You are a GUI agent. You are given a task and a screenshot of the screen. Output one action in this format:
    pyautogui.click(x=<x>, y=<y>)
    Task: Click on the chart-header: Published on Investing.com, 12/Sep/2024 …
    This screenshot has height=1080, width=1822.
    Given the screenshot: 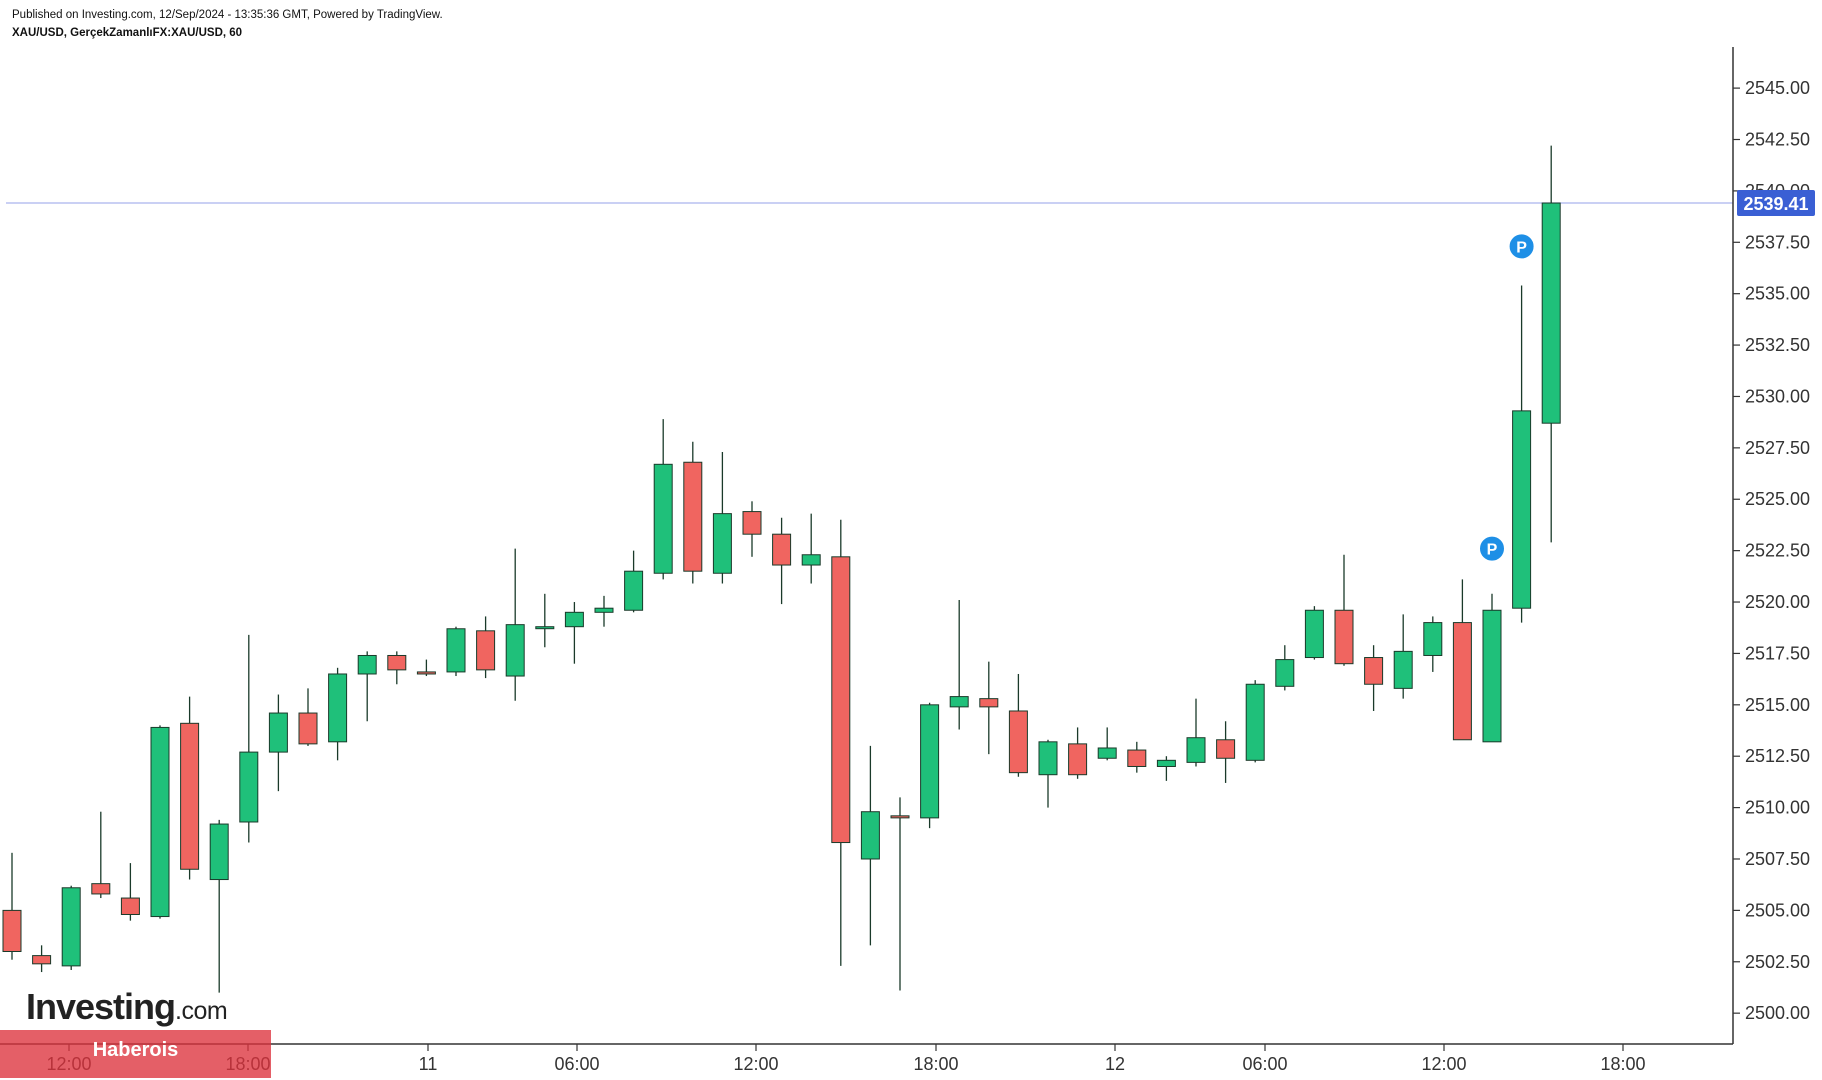 What is the action you would take?
    pyautogui.click(x=227, y=25)
    